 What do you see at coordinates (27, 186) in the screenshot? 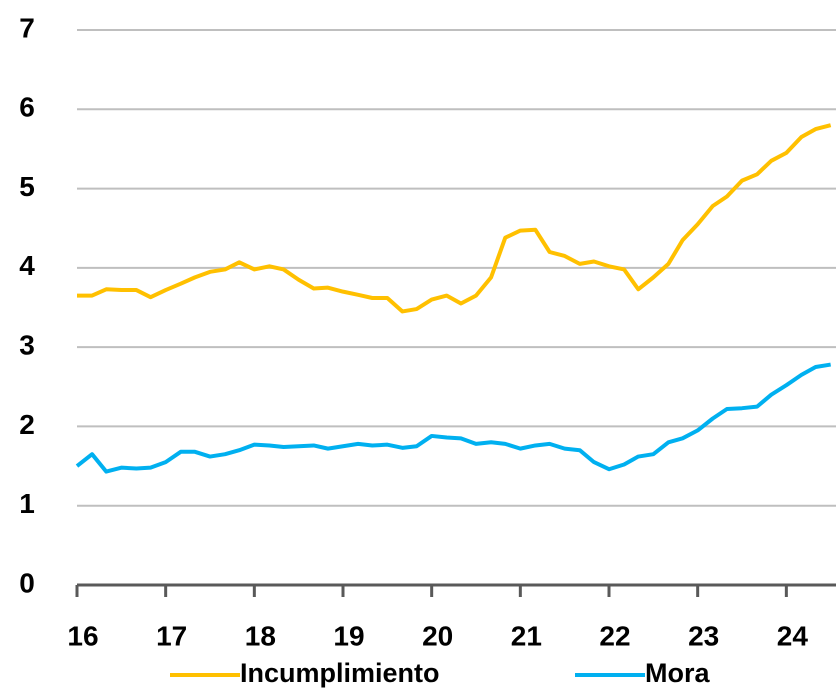
I see `y-tick-label: 5` at bounding box center [27, 186].